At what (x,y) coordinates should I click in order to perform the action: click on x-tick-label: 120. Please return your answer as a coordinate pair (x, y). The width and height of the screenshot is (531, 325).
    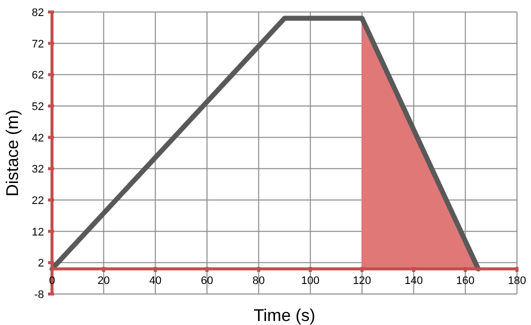
    Looking at the image, I should click on (362, 280).